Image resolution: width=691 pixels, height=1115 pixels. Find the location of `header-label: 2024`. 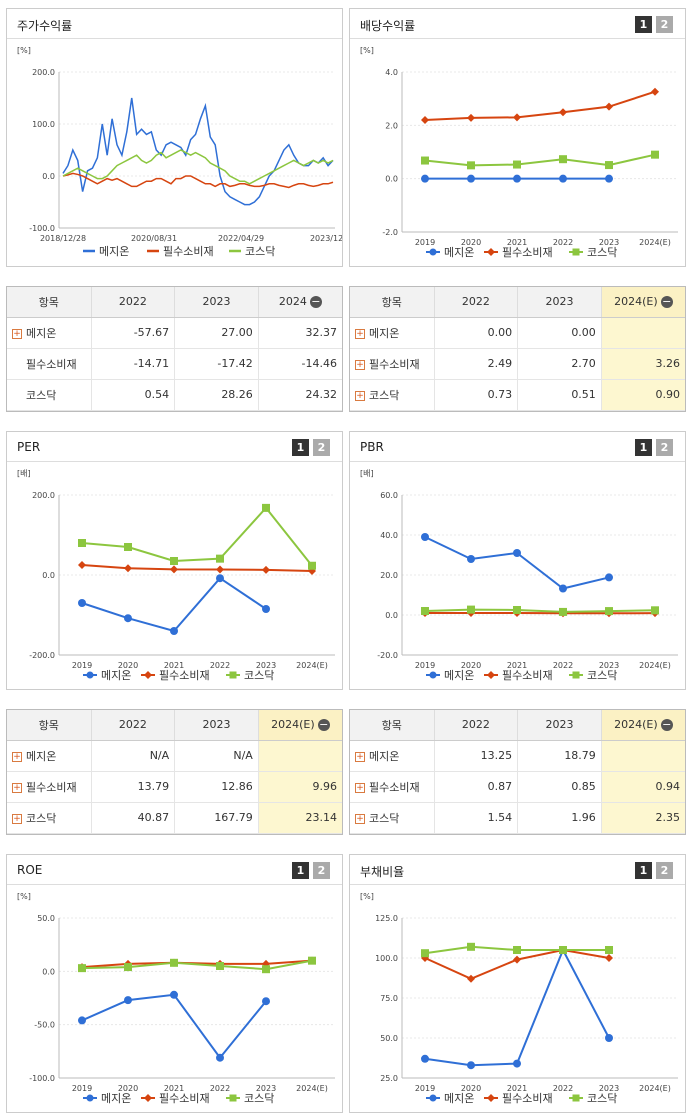

header-label: 2024 is located at coordinates (292, 302).